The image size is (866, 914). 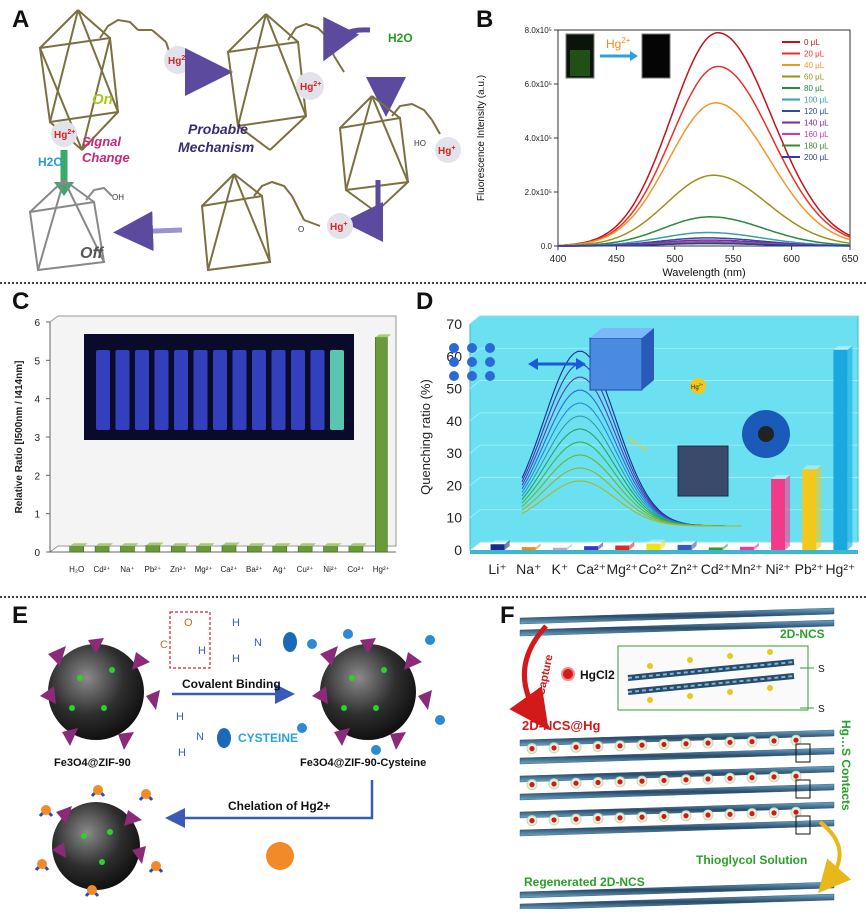 What do you see at coordinates (814, 54) in the screenshot?
I see `legend-entry-b: 20 μL` at bounding box center [814, 54].